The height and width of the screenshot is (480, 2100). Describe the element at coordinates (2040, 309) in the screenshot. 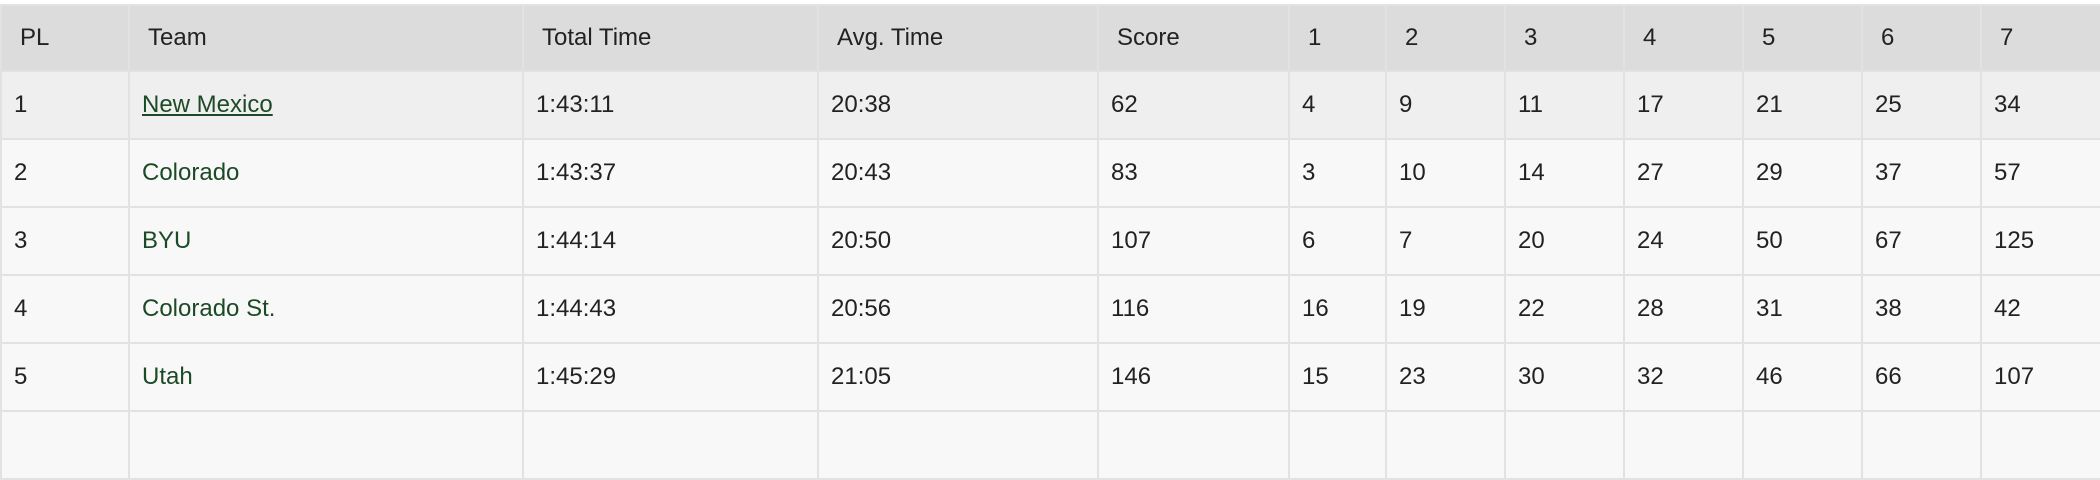

I see `cell-runner-7: 42` at that location.